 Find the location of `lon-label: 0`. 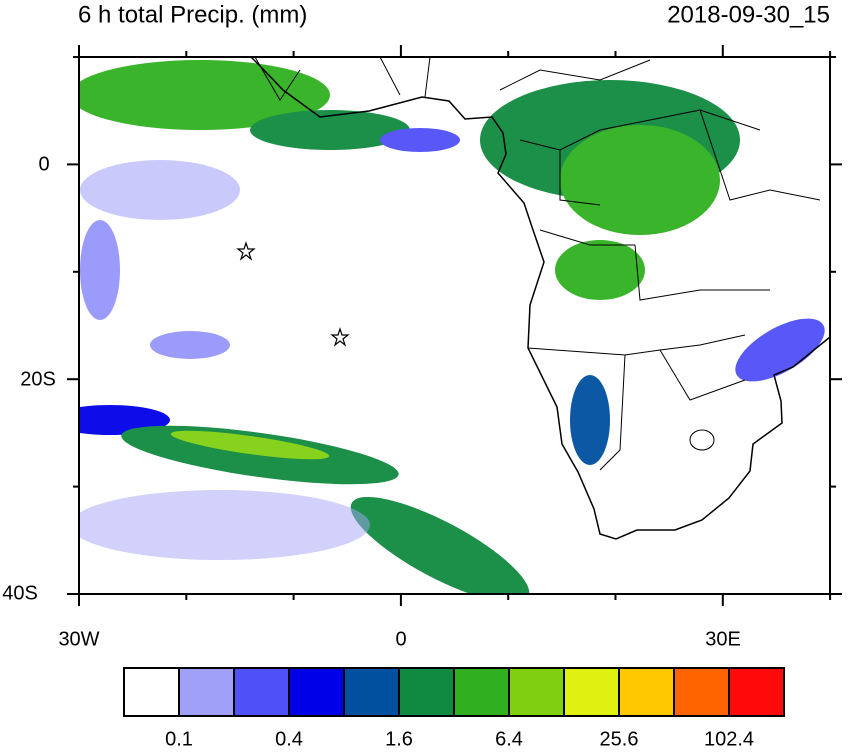

lon-label: 0 is located at coordinates (400, 639).